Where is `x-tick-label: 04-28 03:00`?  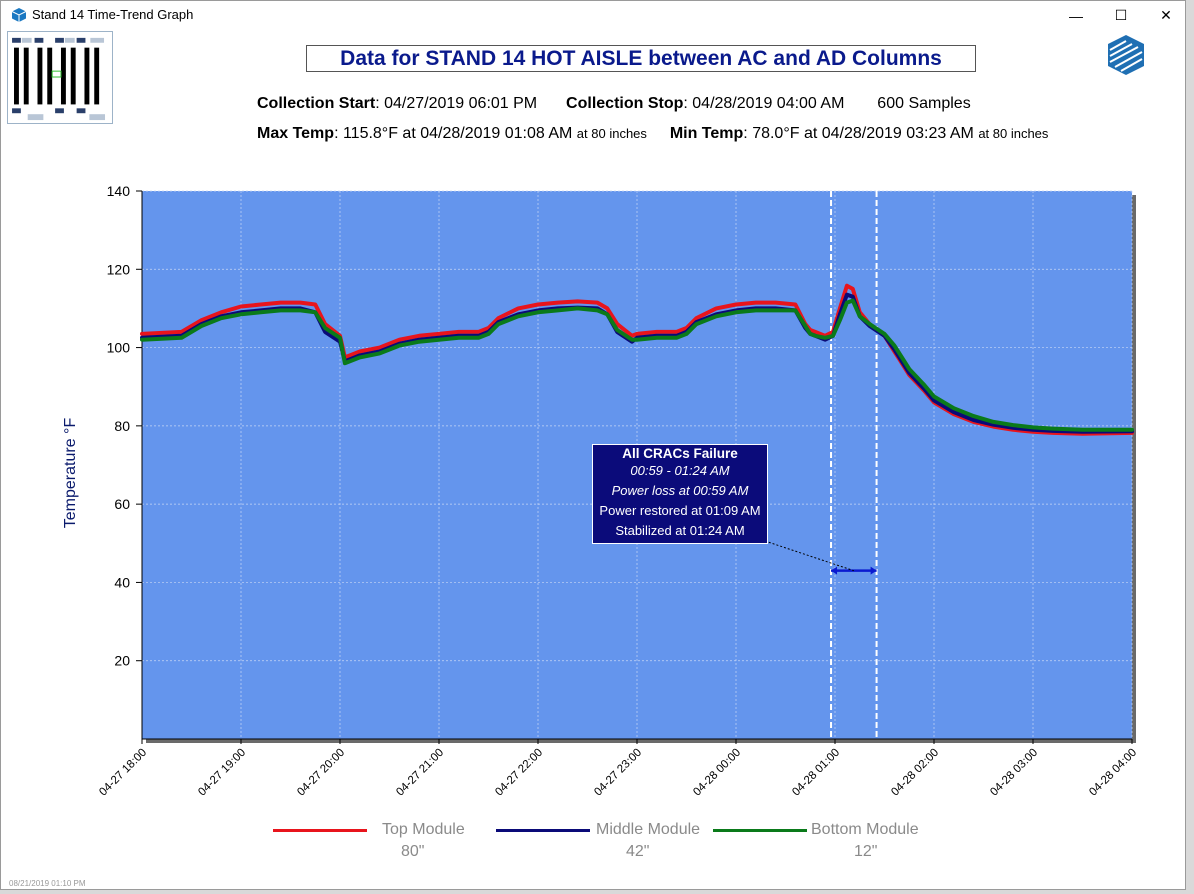 x-tick-label: 04-28 03:00 is located at coordinates (1014, 773).